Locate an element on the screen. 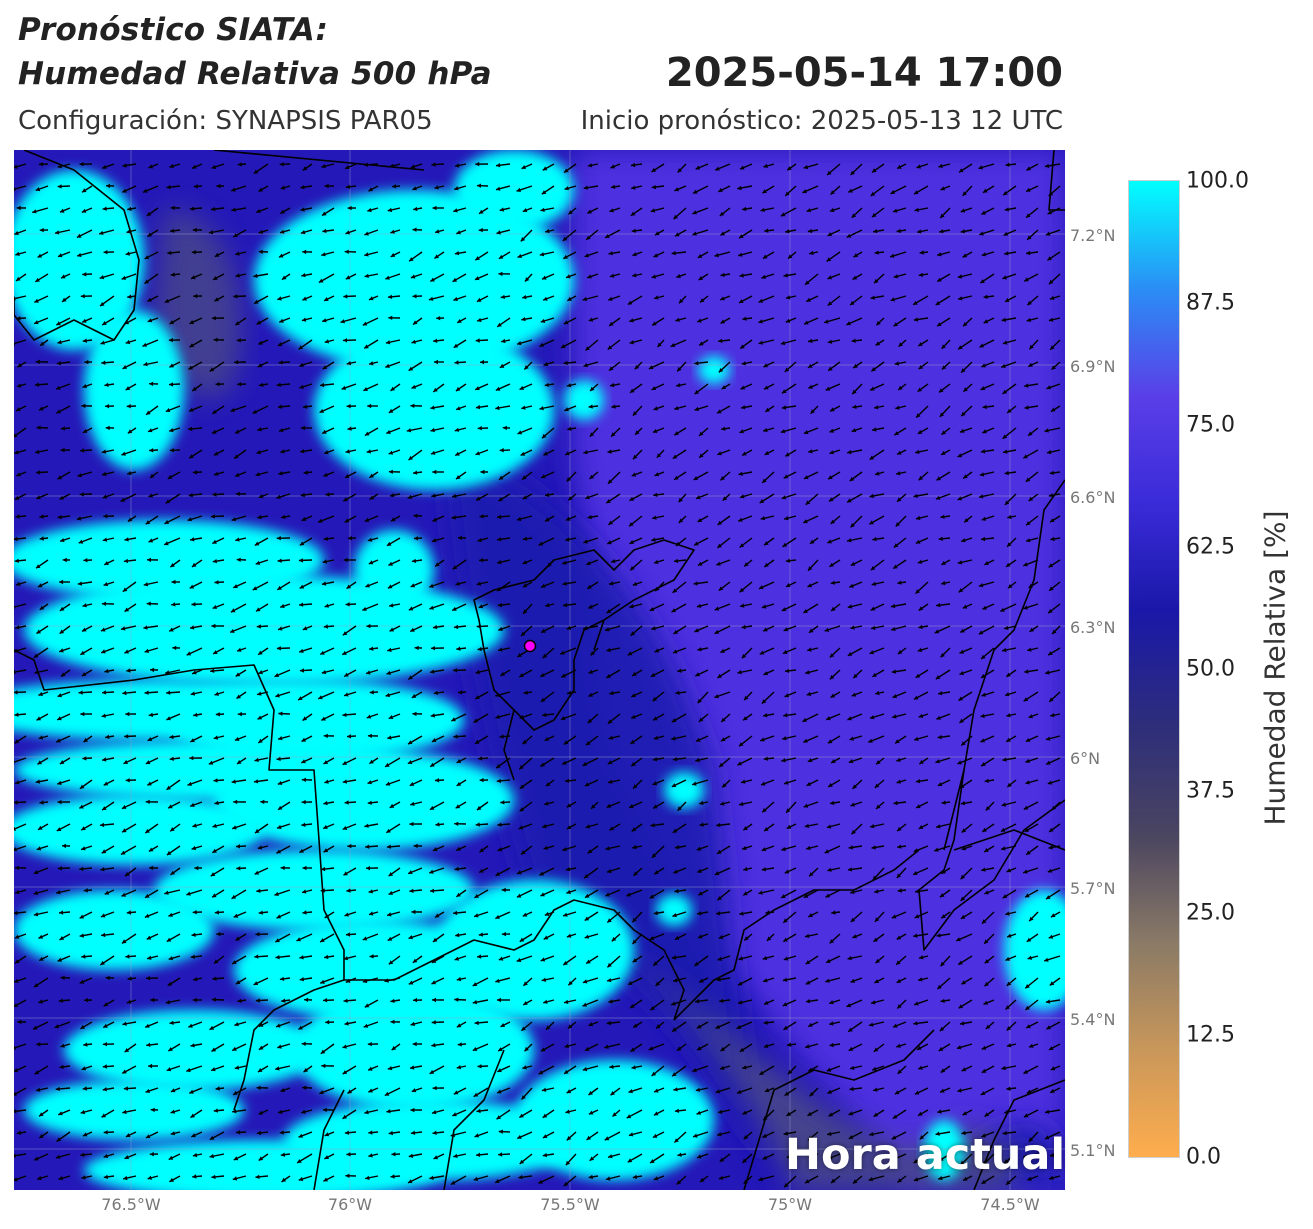 This screenshot has height=1229, width=1313. border-line is located at coordinates (599, 635).